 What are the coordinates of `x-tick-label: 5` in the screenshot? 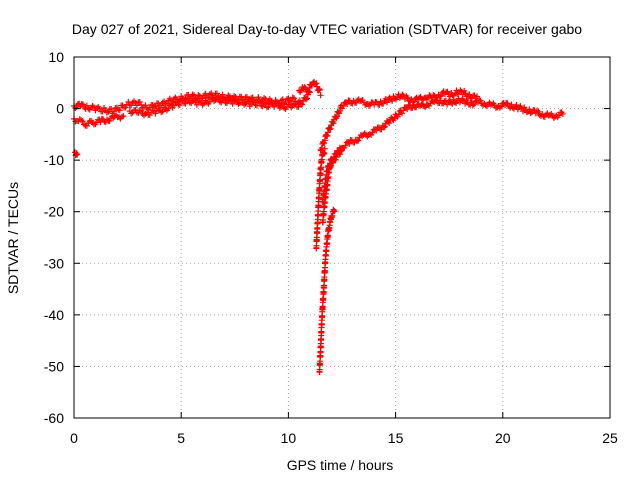 It's located at (181, 438).